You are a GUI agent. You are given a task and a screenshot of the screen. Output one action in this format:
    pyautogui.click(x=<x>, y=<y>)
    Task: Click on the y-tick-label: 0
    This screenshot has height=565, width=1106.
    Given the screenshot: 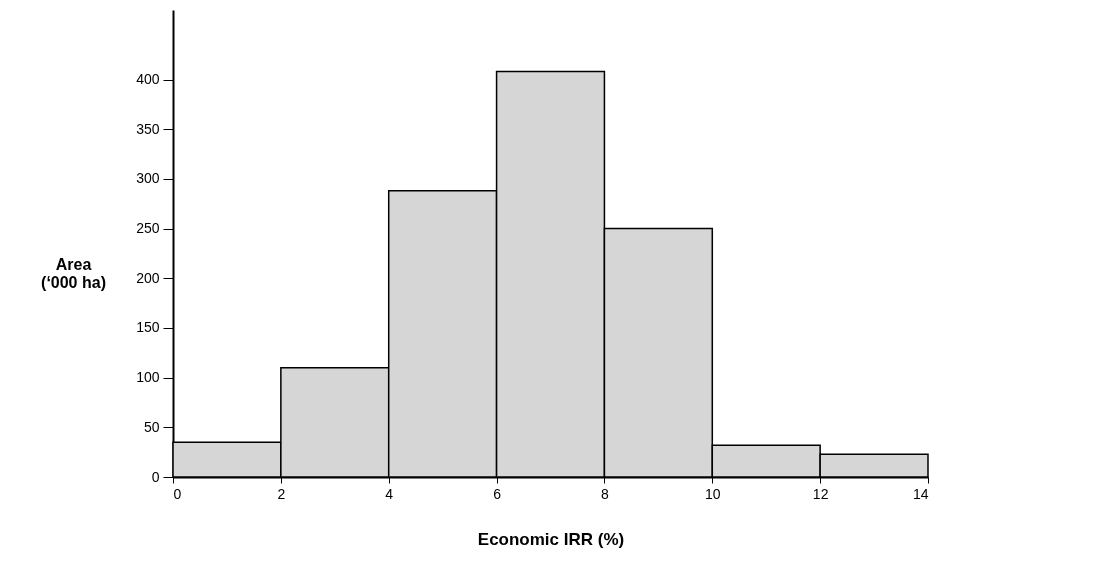 What is the action you would take?
    pyautogui.click(x=155, y=476)
    